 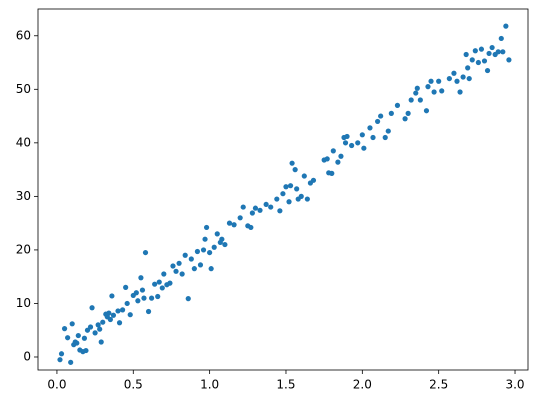 I want to click on y-tick-label: 40, so click(x=23, y=142).